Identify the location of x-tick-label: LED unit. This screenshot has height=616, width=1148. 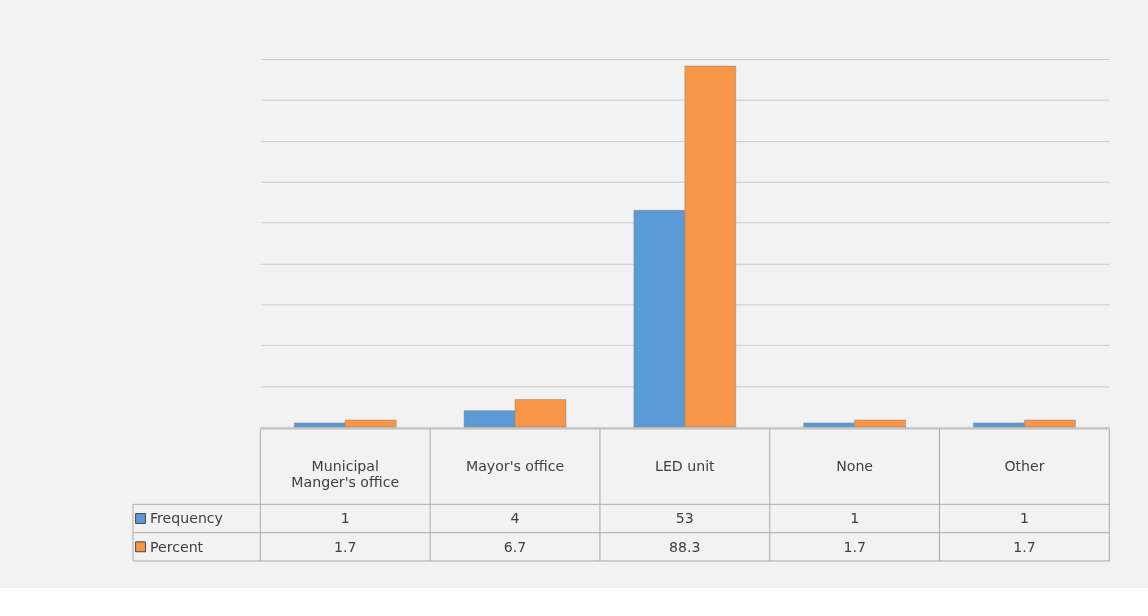
(685, 466).